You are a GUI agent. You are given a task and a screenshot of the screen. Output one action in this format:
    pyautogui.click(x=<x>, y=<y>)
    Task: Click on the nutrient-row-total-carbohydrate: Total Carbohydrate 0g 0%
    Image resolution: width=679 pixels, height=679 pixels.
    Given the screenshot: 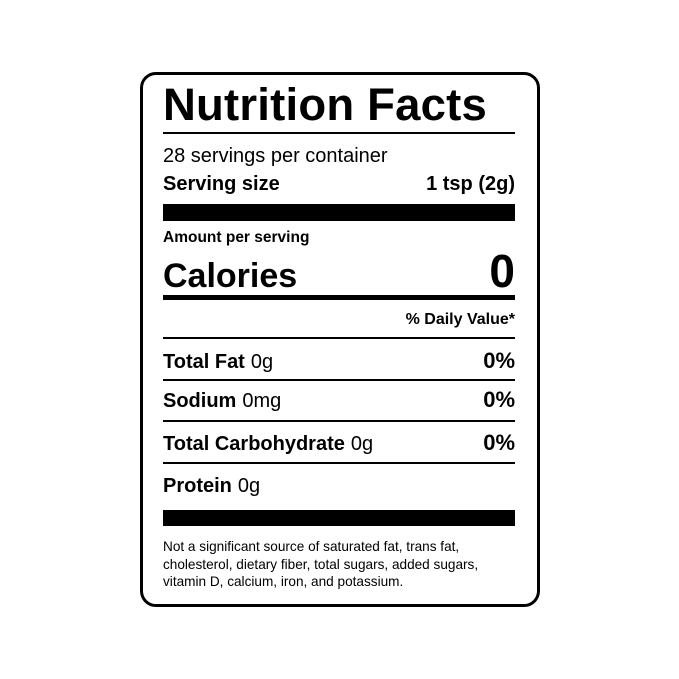 What is the action you would take?
    pyautogui.click(x=339, y=443)
    